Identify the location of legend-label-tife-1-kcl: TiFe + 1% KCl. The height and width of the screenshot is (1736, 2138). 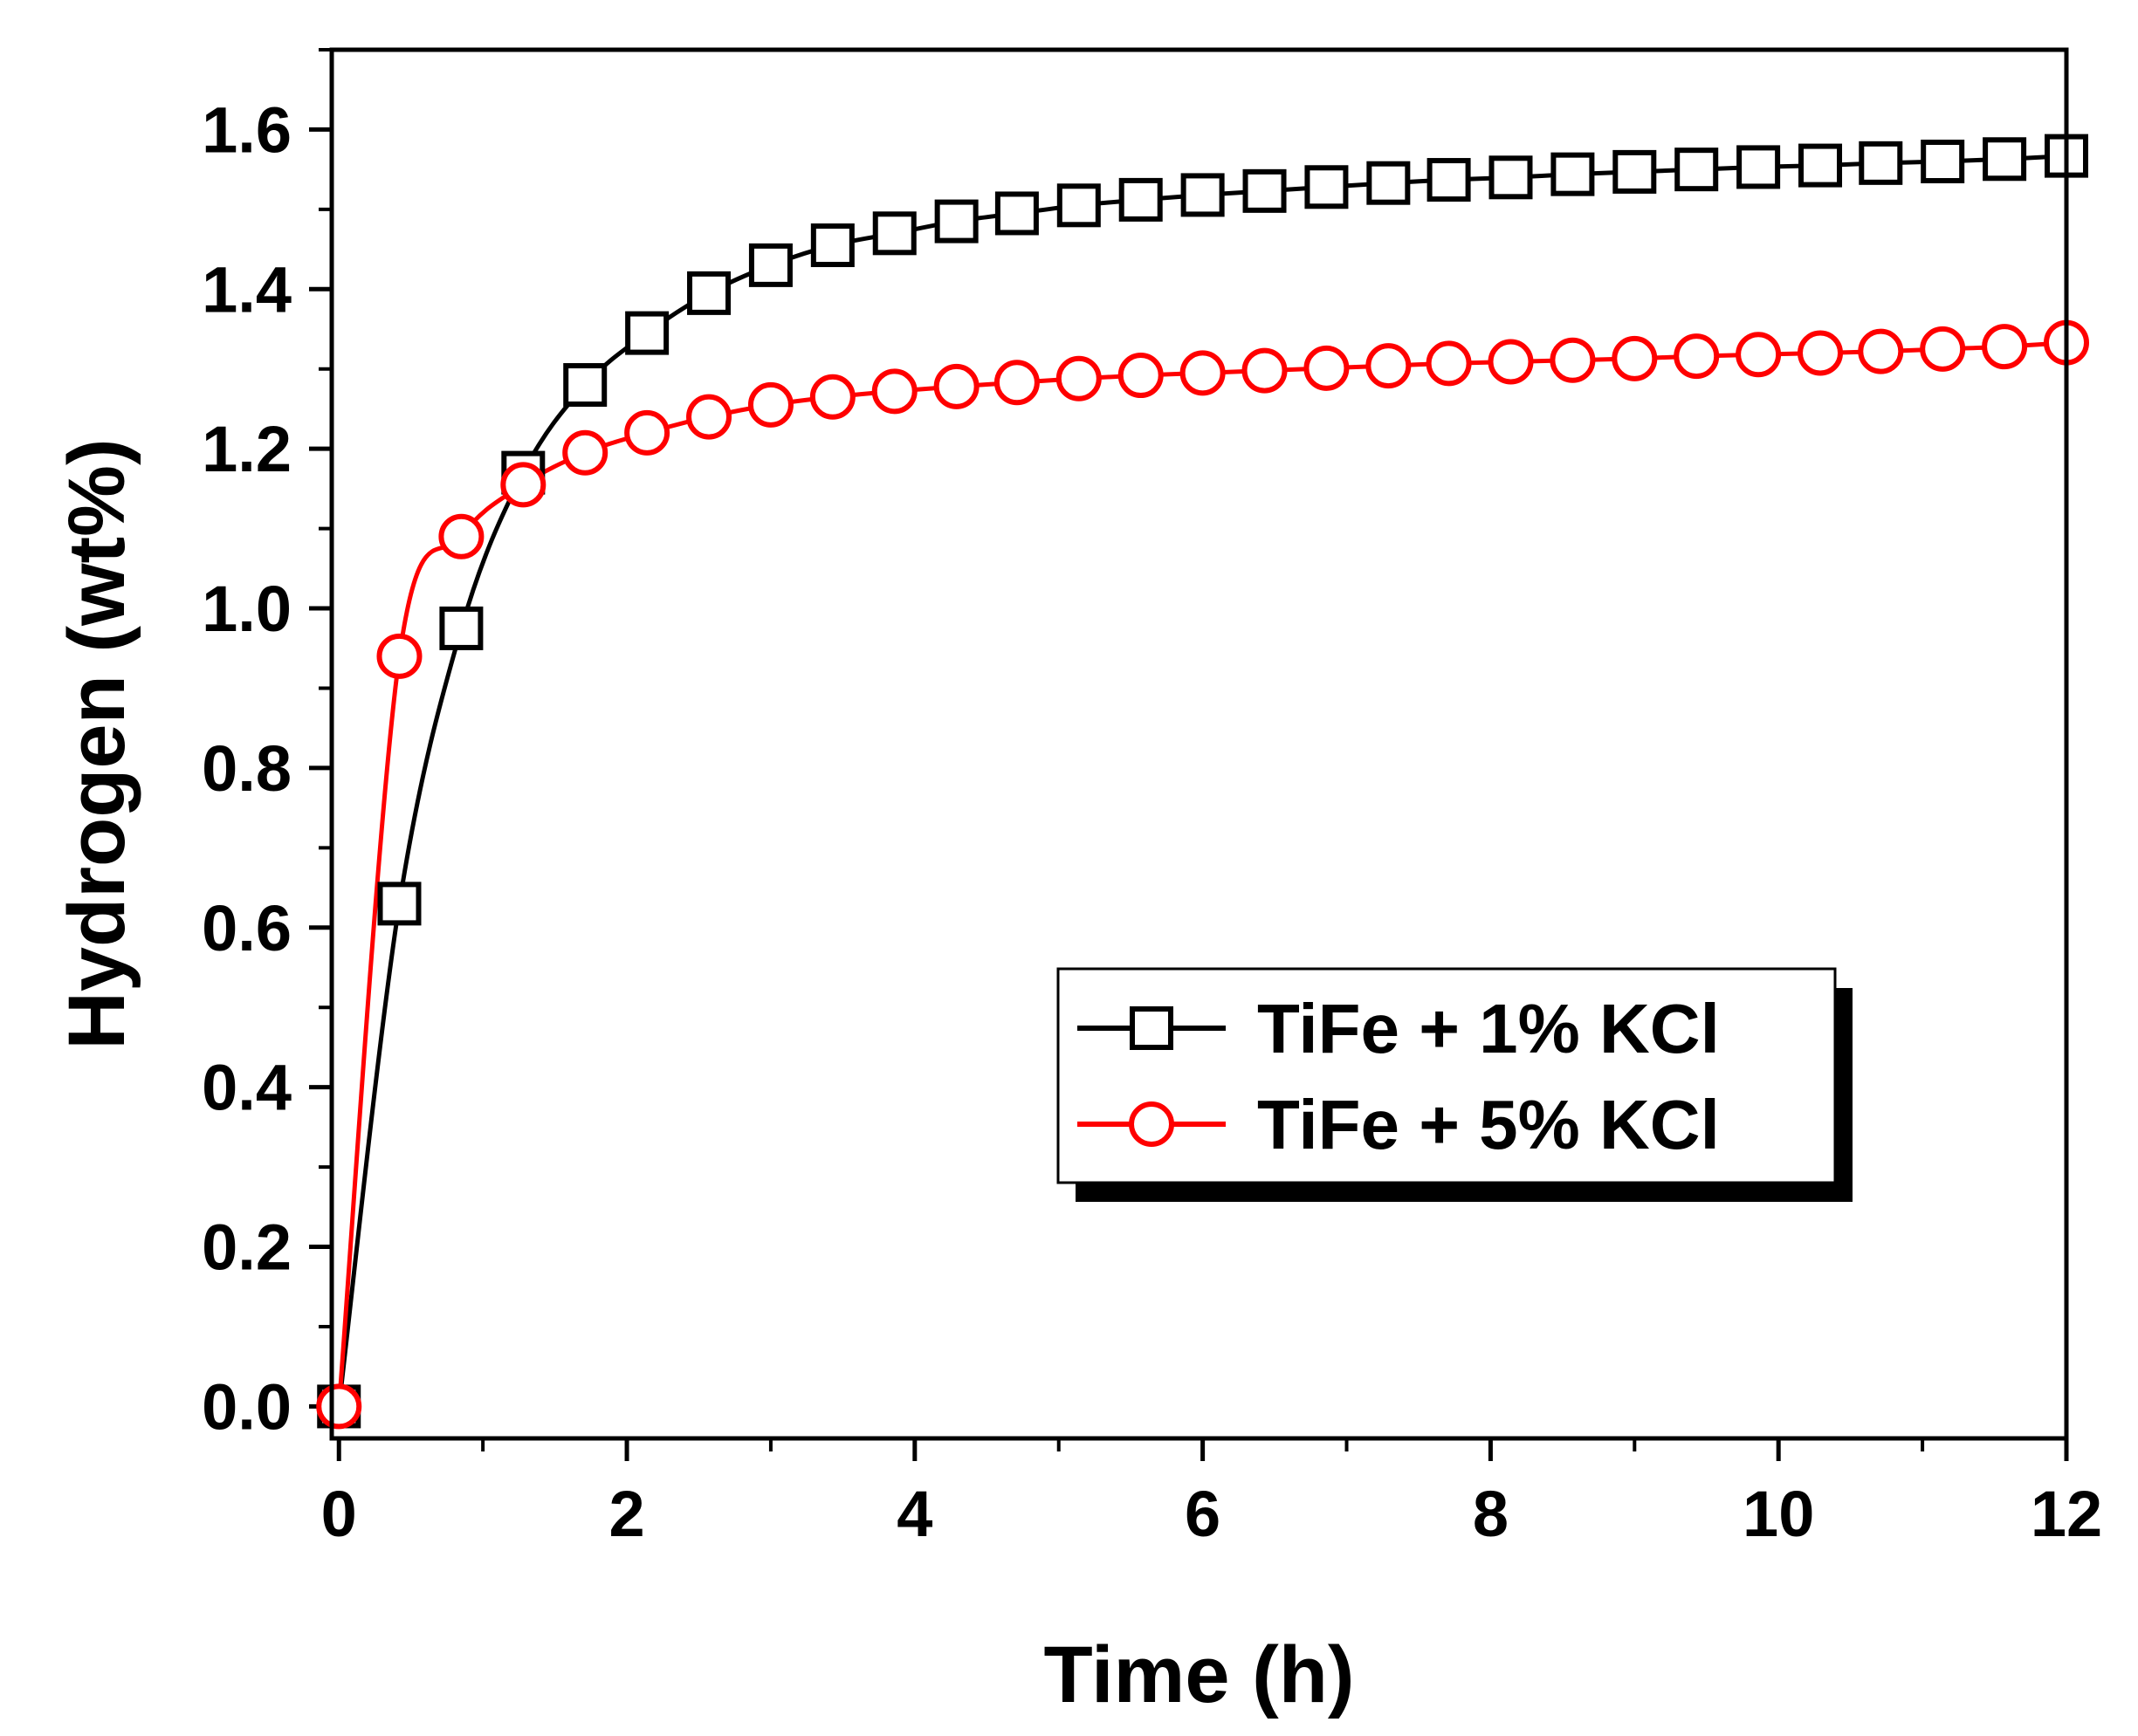
(1488, 1028).